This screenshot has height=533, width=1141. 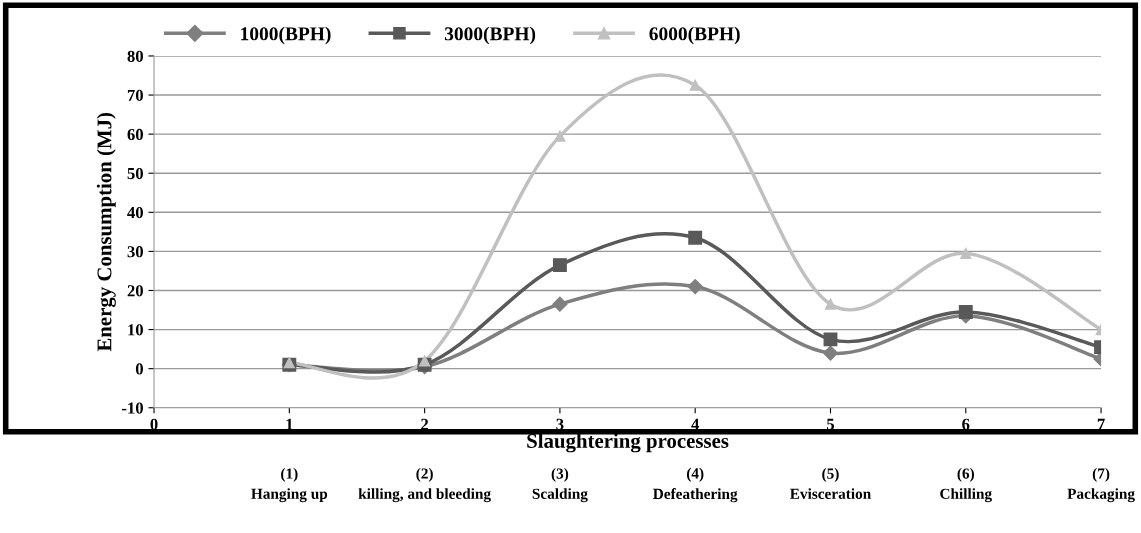 What do you see at coordinates (106, 232) in the screenshot?
I see `y-axis-title: Energy Consumption (MJ)` at bounding box center [106, 232].